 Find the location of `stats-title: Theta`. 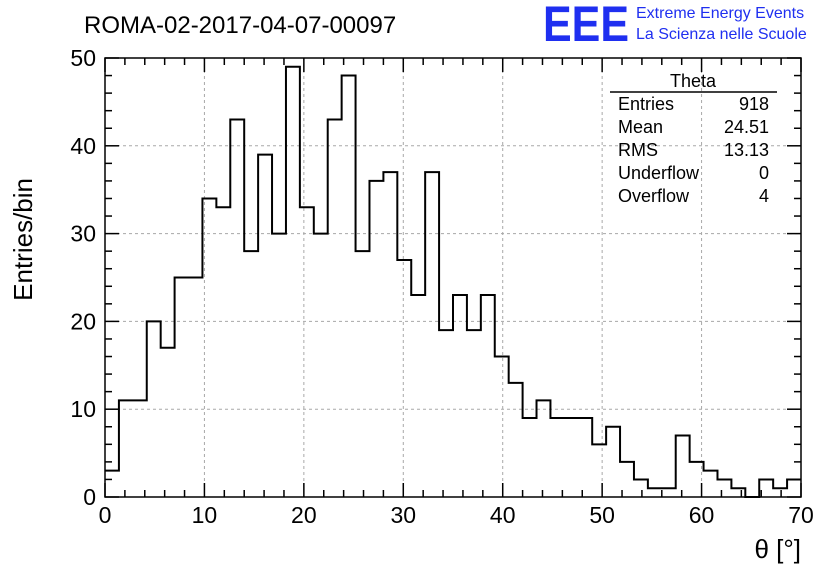

stats-title: Theta is located at coordinates (693, 81).